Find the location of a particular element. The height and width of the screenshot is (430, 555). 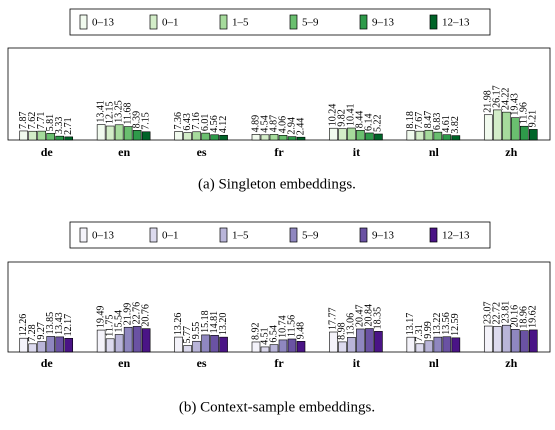

legend-label: 0–13 is located at coordinates (103, 23).